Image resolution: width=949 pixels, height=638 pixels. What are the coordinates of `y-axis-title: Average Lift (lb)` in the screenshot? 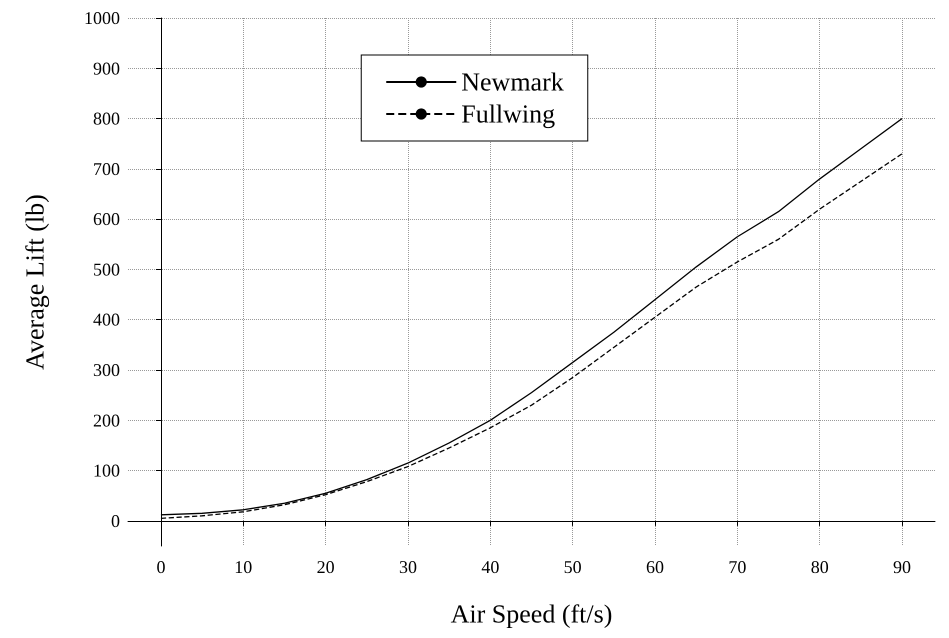 It's located at (35, 282).